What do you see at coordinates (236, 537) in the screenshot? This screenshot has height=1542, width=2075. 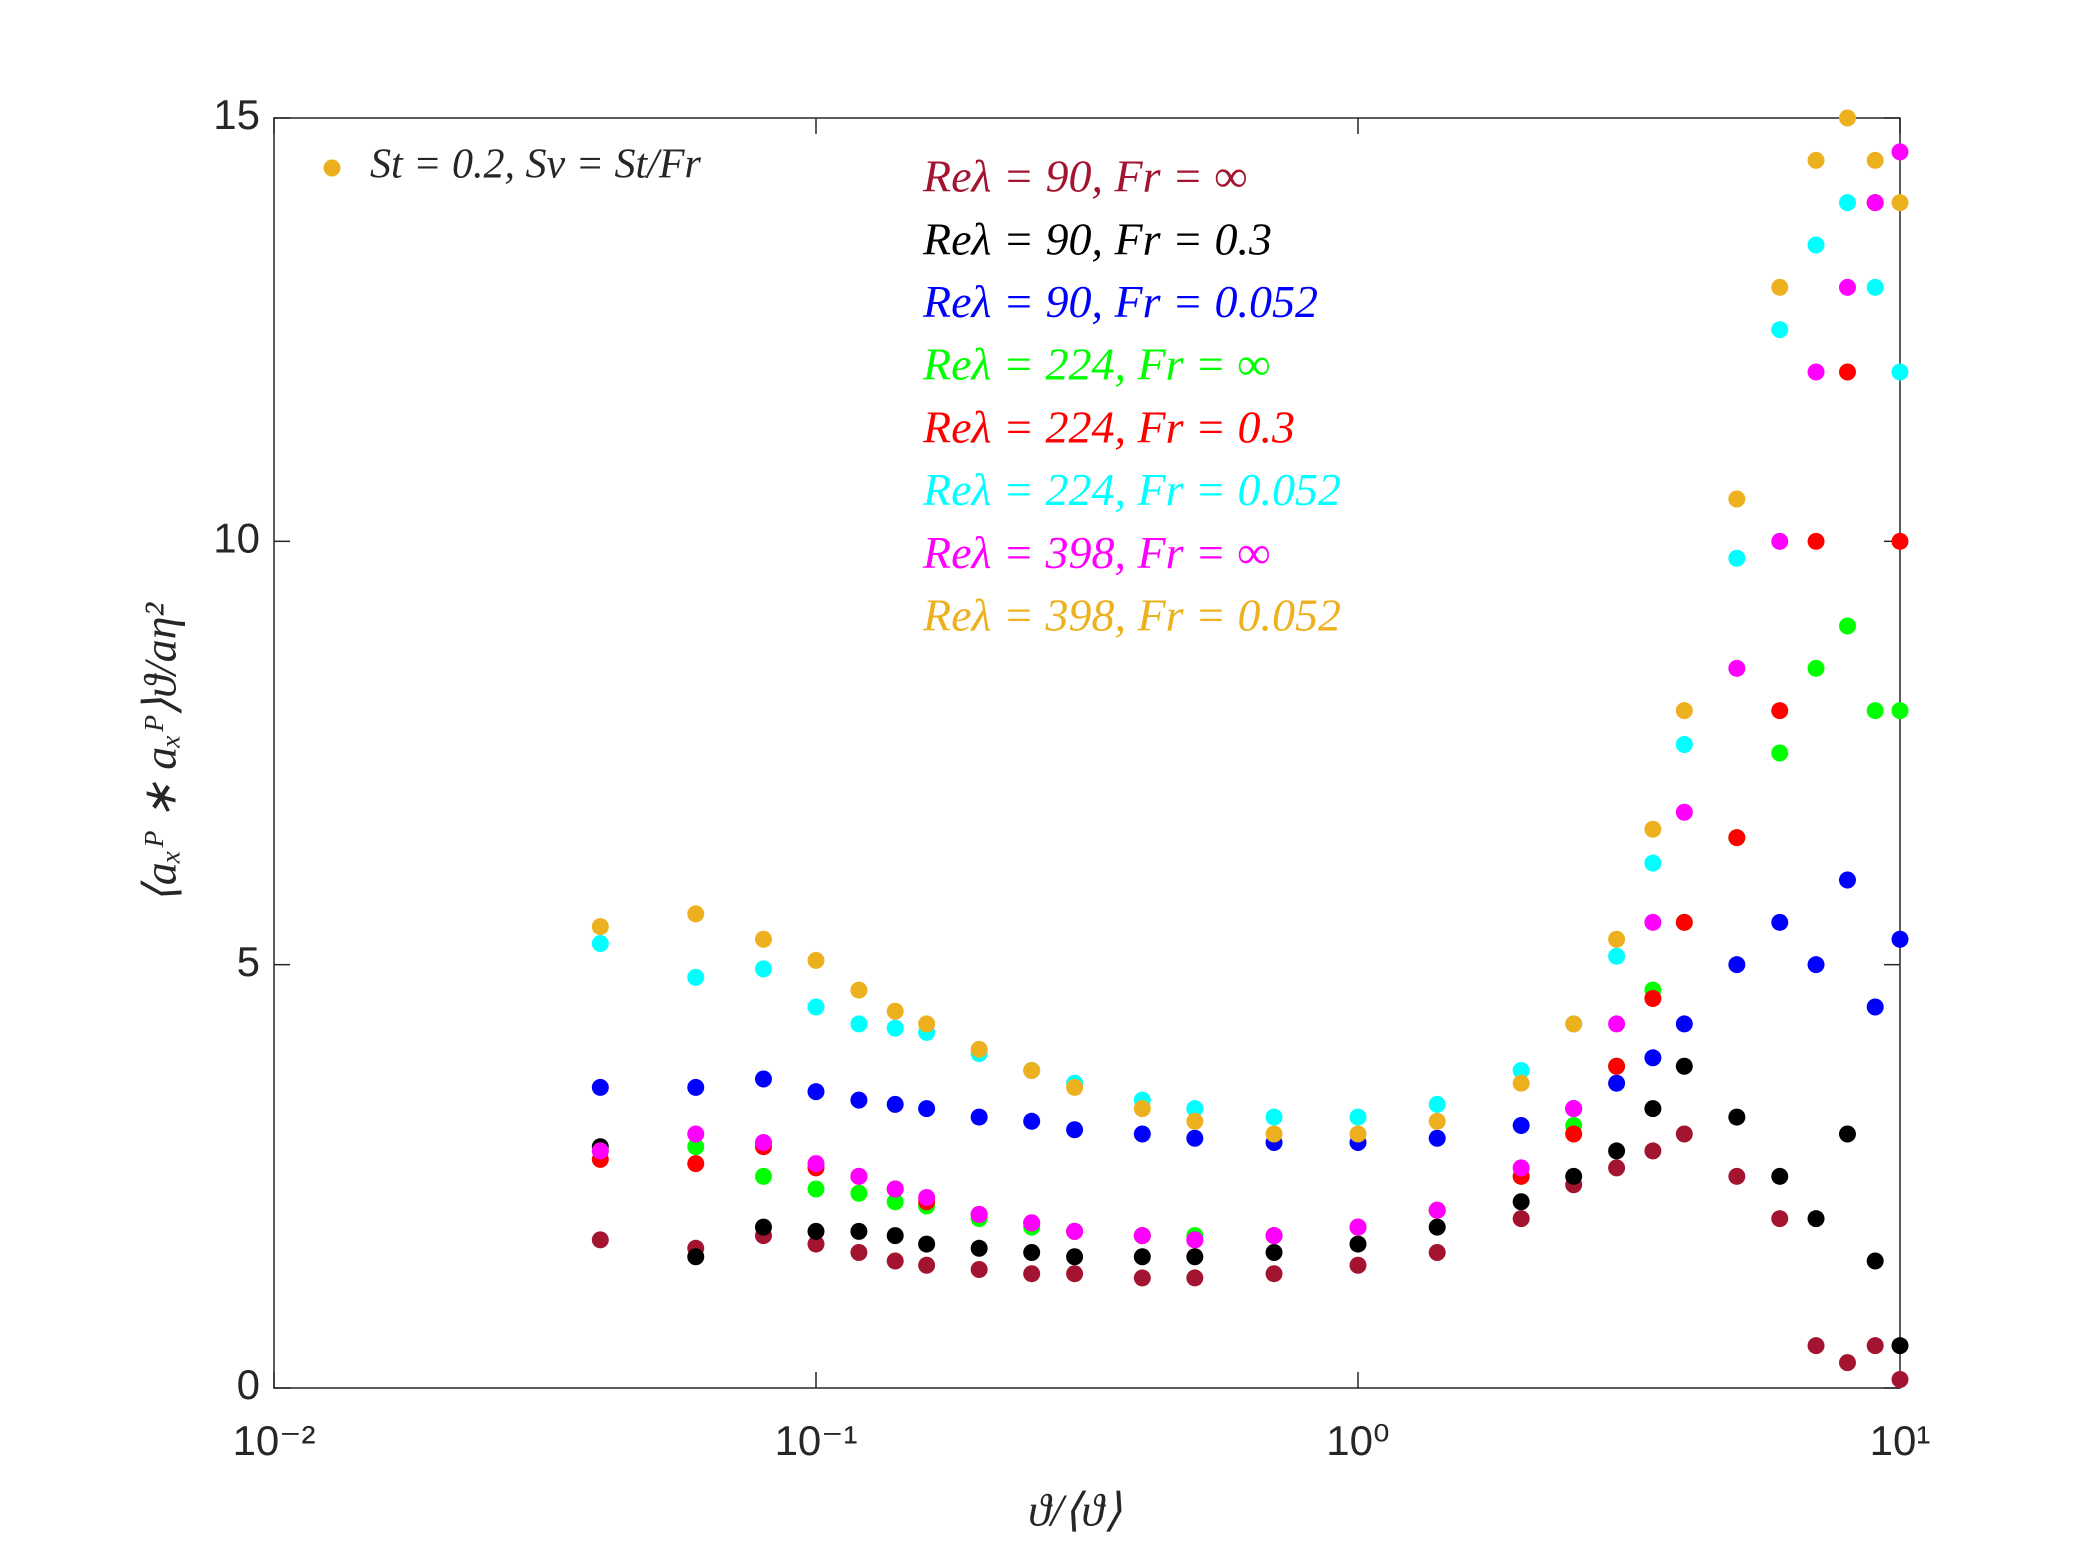 I see `y-tick-label: 10` at bounding box center [236, 537].